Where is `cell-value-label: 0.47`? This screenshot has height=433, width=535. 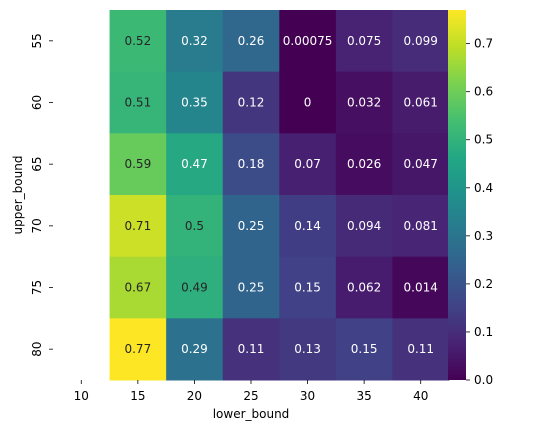 cell-value-label: 0.47 is located at coordinates (194, 164).